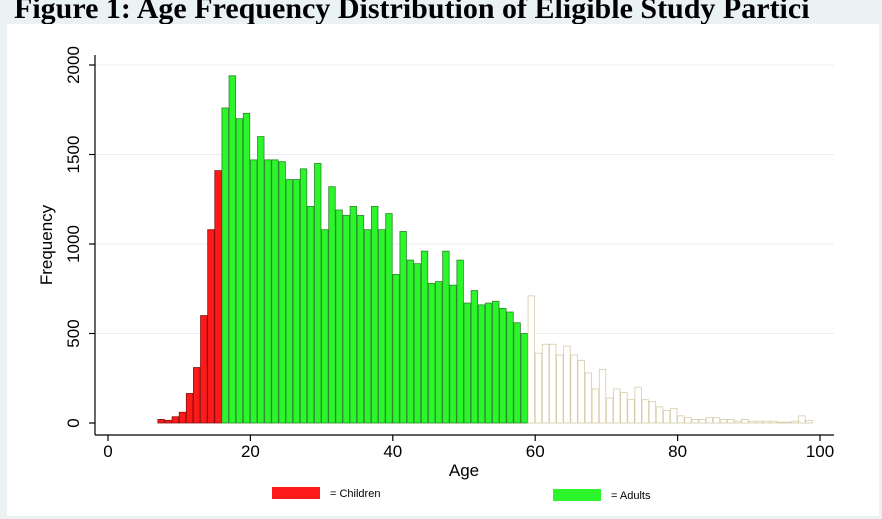 This screenshot has width=882, height=519. Describe the element at coordinates (392, 451) in the screenshot. I see `x-tick-label: 40` at that location.